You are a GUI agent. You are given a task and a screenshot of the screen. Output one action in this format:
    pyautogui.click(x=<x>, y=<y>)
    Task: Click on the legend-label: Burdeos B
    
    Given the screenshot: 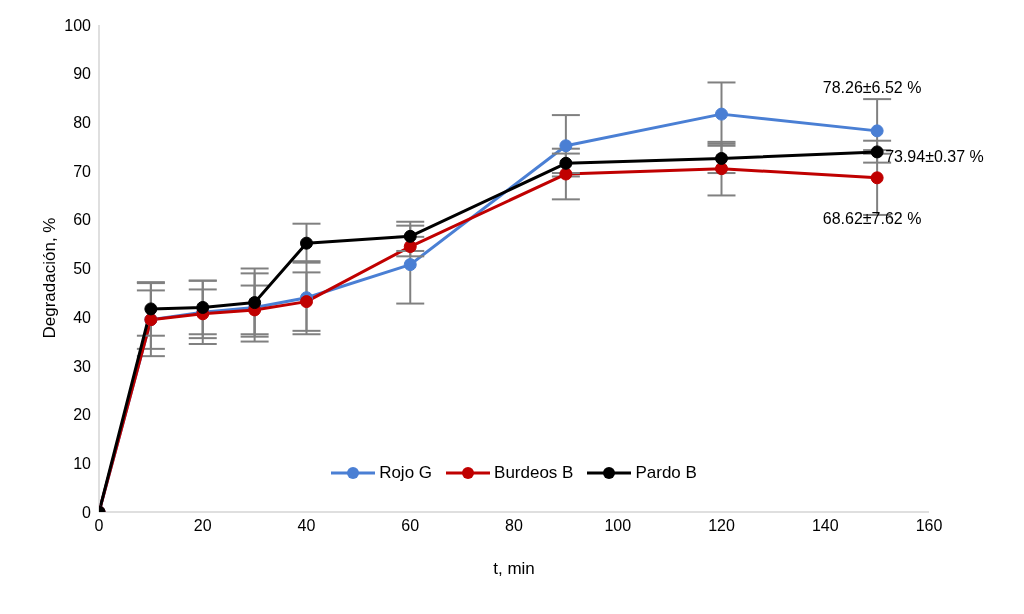 What is the action you would take?
    pyautogui.click(x=534, y=473)
    